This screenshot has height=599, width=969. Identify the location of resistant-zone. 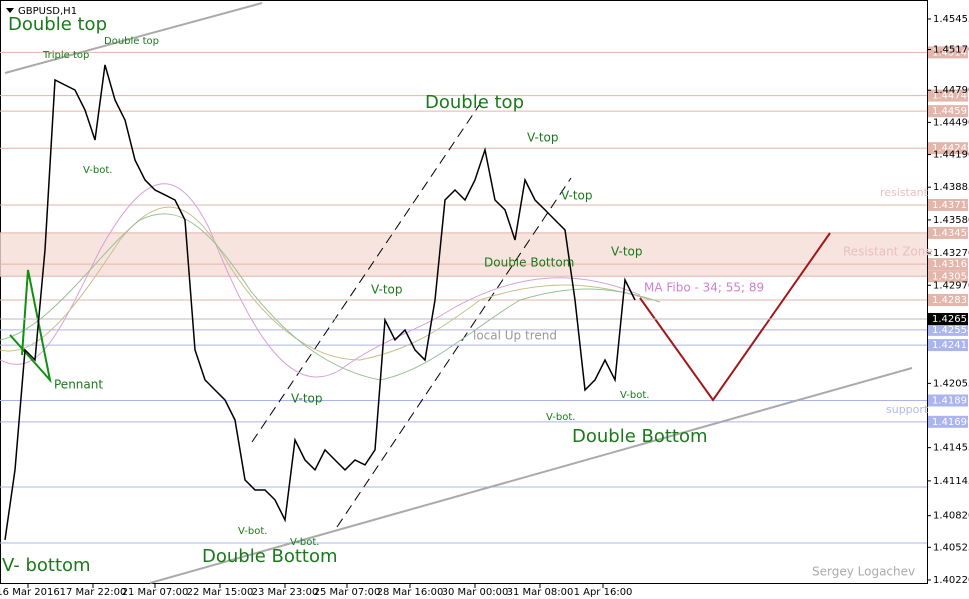
(463, 254).